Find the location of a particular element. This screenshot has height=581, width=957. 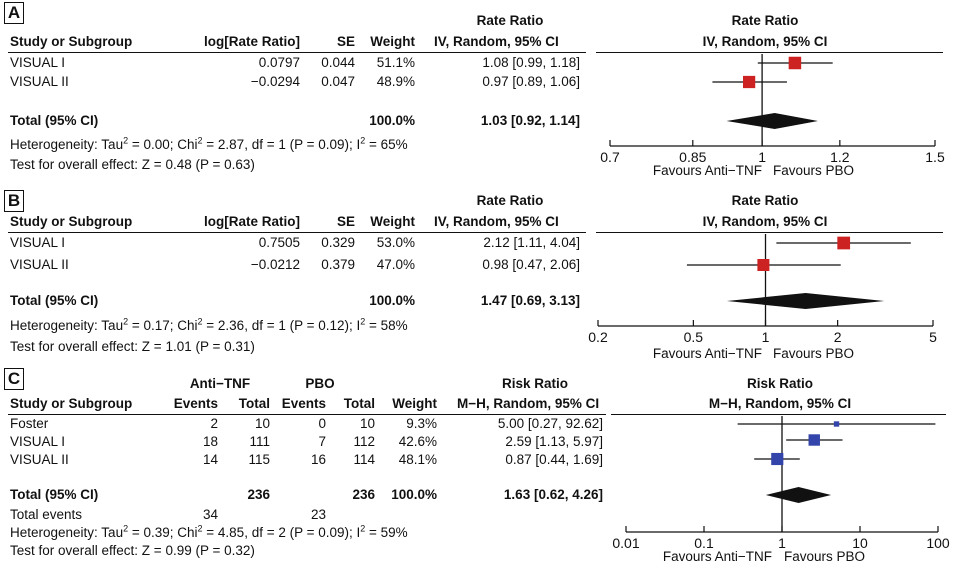

effect-header-top: Risk Ratio is located at coordinates (535, 383).